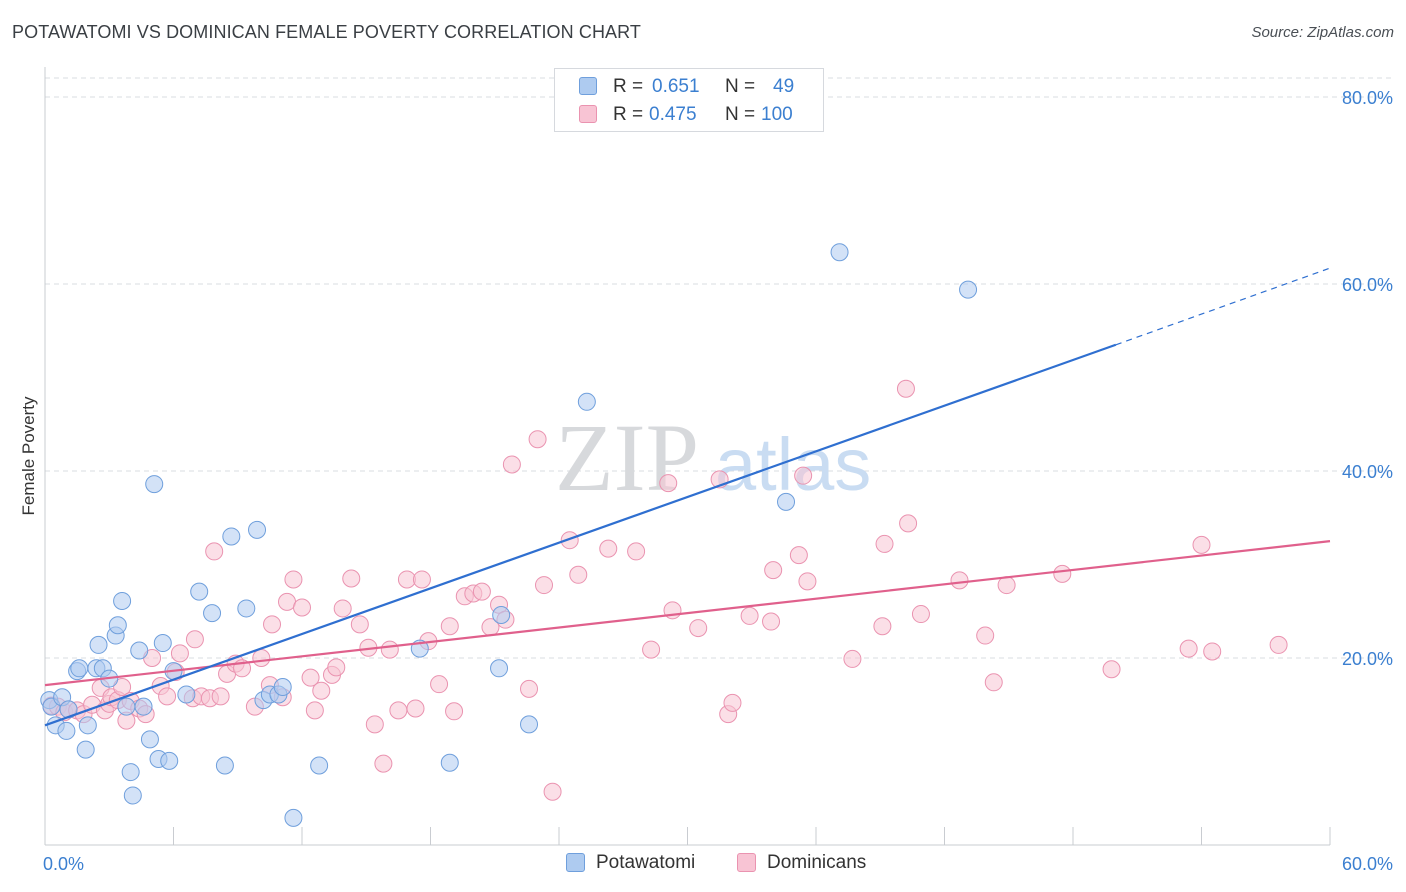  Describe the element at coordinates (740, 114) in the screenshot. I see `n-label: N =` at that location.